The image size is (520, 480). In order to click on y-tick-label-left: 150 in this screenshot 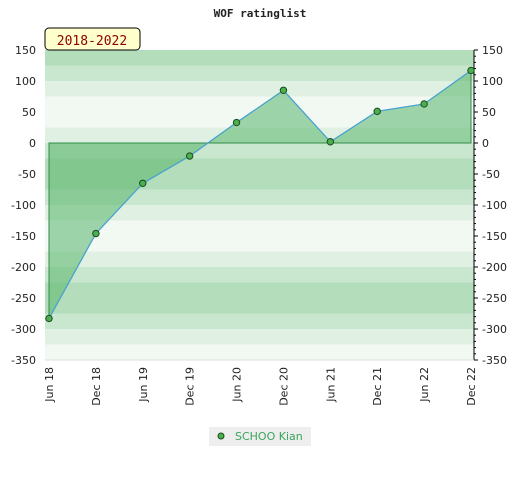, I will do `click(25, 50)`.